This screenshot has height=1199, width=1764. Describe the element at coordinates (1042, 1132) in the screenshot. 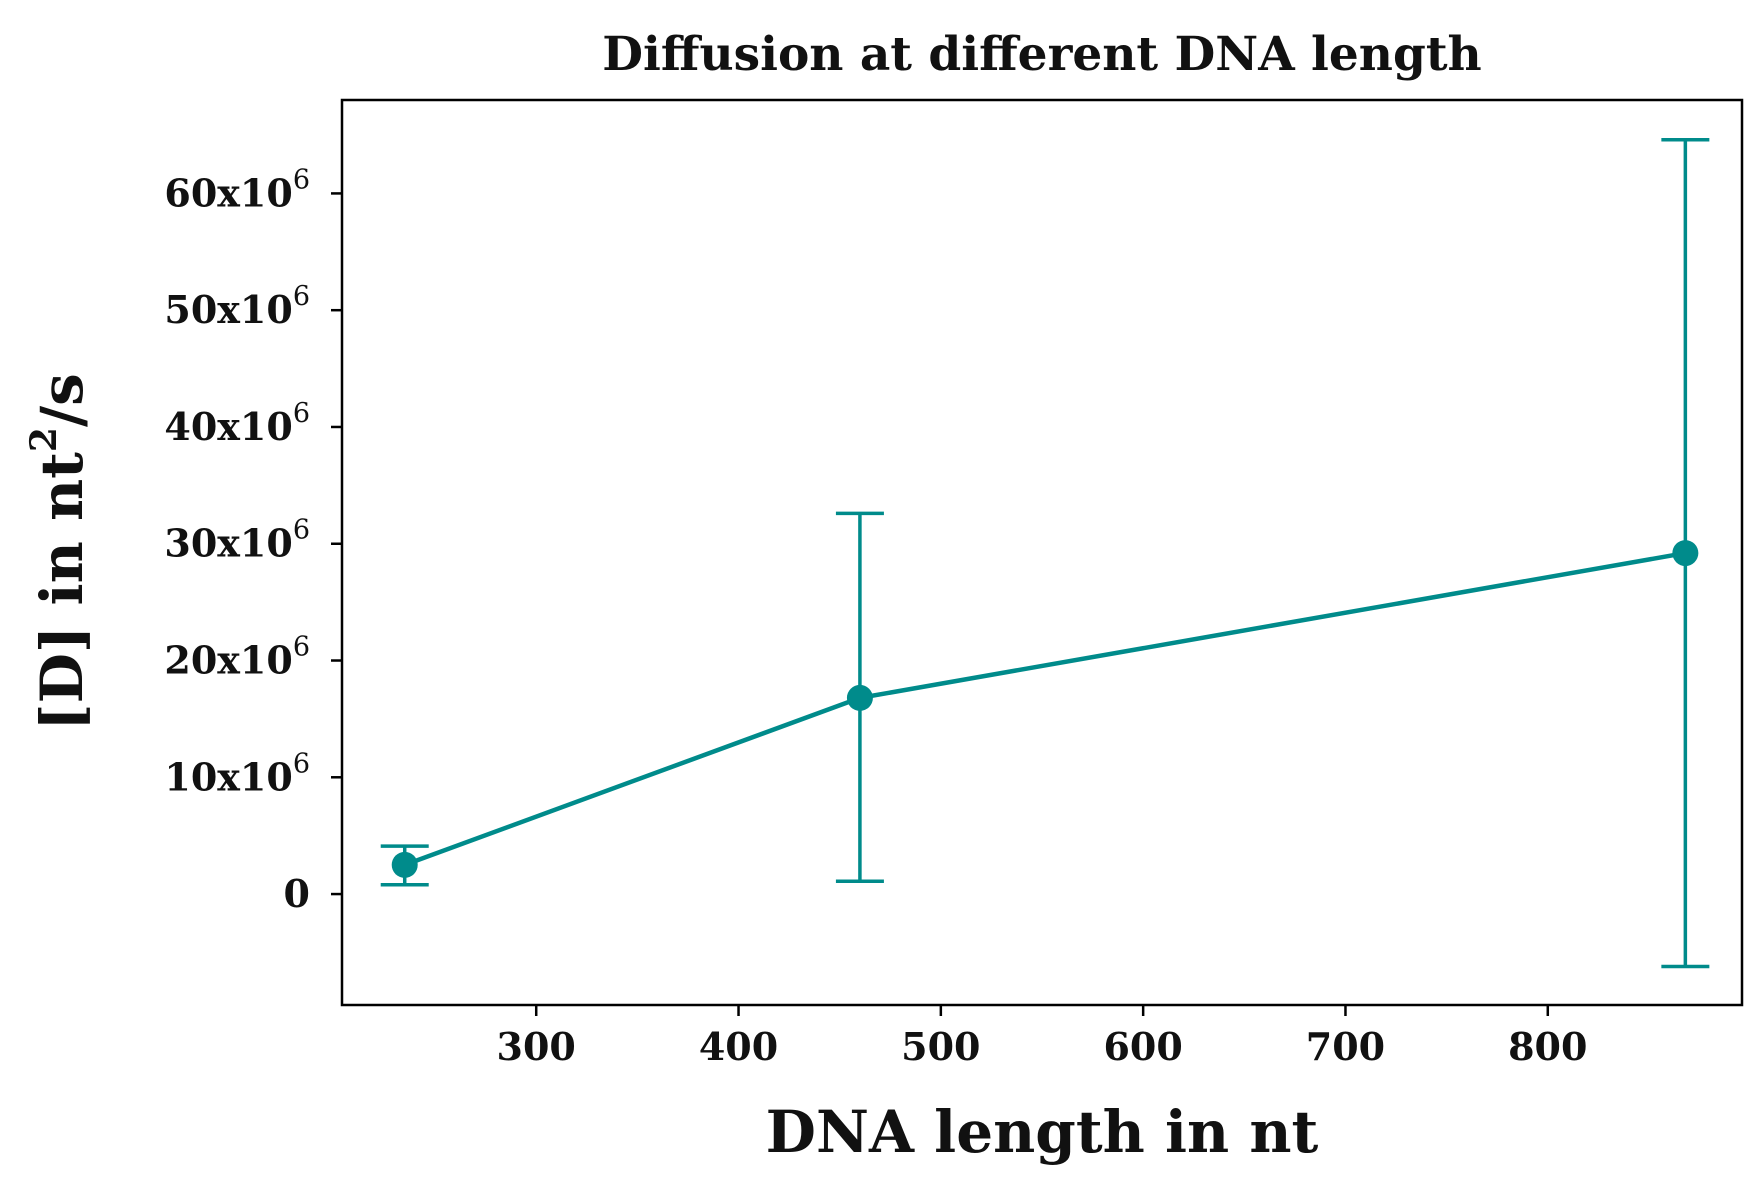

I see `x-axis-label: DNA length in nt` at that location.